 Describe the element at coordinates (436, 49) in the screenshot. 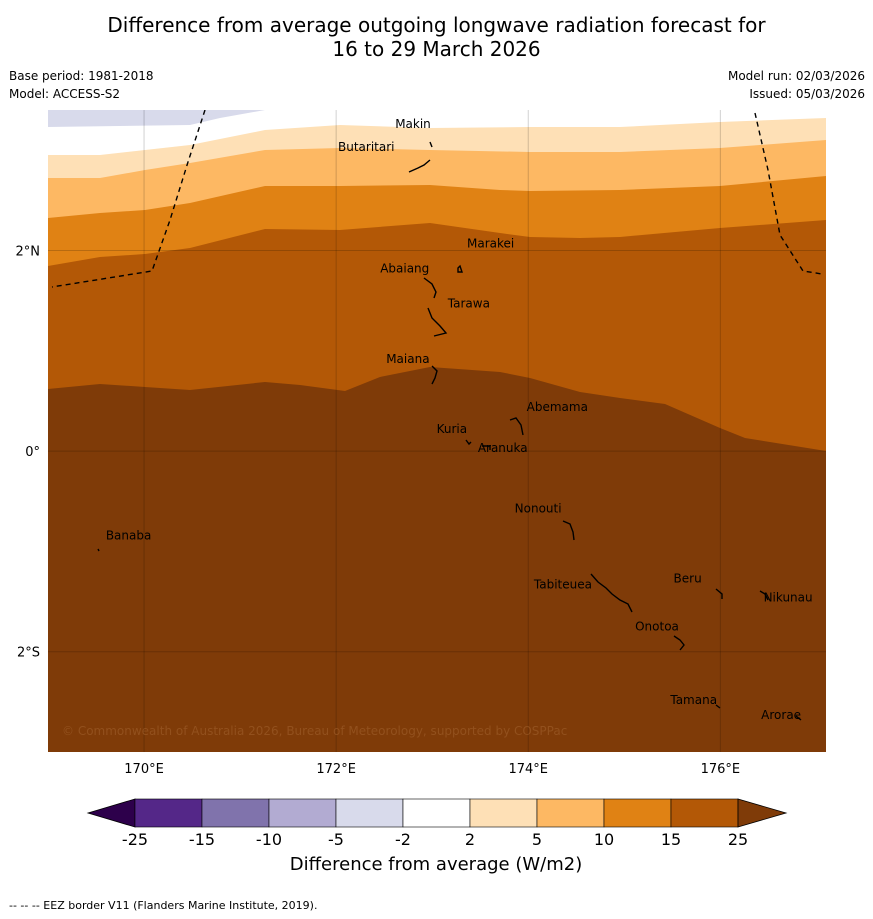

I see `title-line-2: 16 to 29 March 2026` at that location.